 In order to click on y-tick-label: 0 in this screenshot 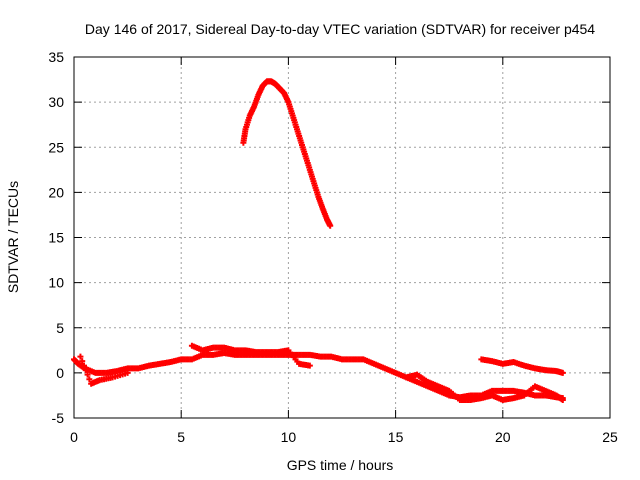, I will do `click(60, 373)`.